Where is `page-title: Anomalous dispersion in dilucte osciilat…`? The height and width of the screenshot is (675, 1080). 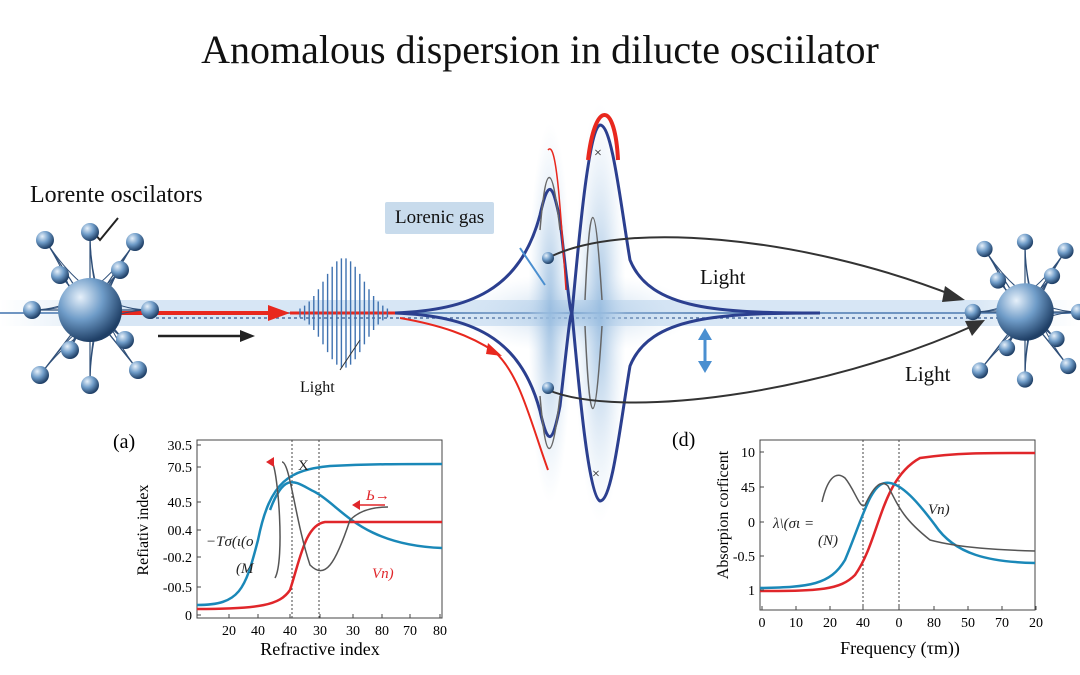 page-title: Anomalous dispersion in dilucte osciilat… is located at coordinates (540, 49).